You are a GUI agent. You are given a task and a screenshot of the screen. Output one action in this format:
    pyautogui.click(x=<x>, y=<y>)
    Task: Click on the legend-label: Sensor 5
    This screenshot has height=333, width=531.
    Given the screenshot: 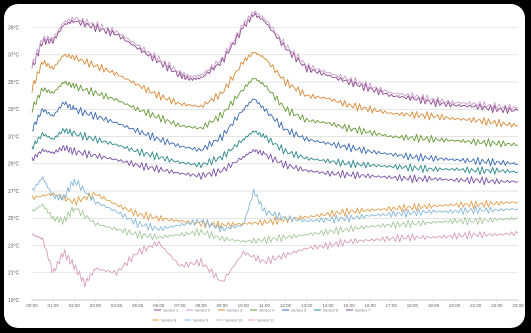 What is the action you would take?
    pyautogui.click(x=298, y=310)
    